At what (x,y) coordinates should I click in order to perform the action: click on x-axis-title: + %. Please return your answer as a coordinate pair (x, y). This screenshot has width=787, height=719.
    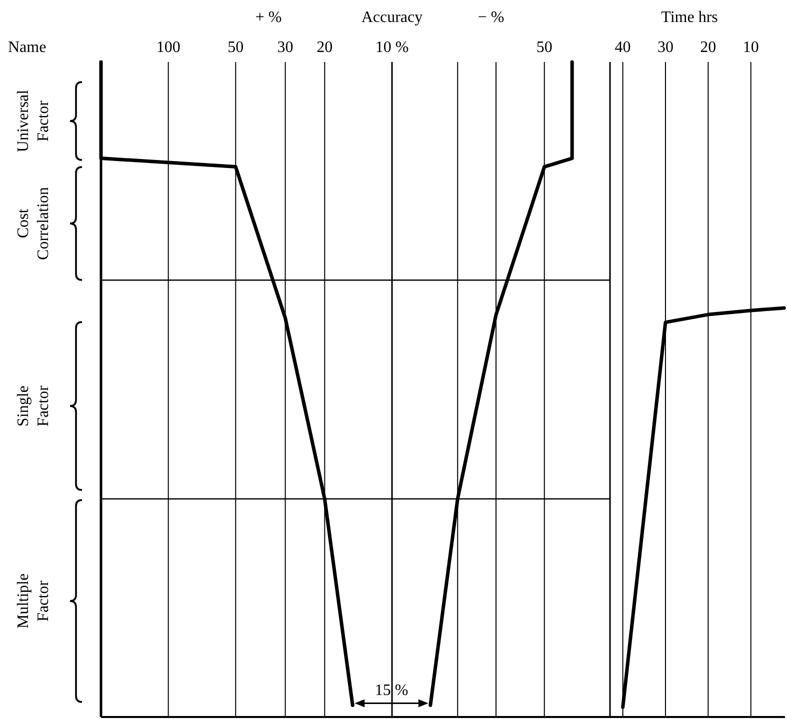
    Looking at the image, I should click on (268, 17).